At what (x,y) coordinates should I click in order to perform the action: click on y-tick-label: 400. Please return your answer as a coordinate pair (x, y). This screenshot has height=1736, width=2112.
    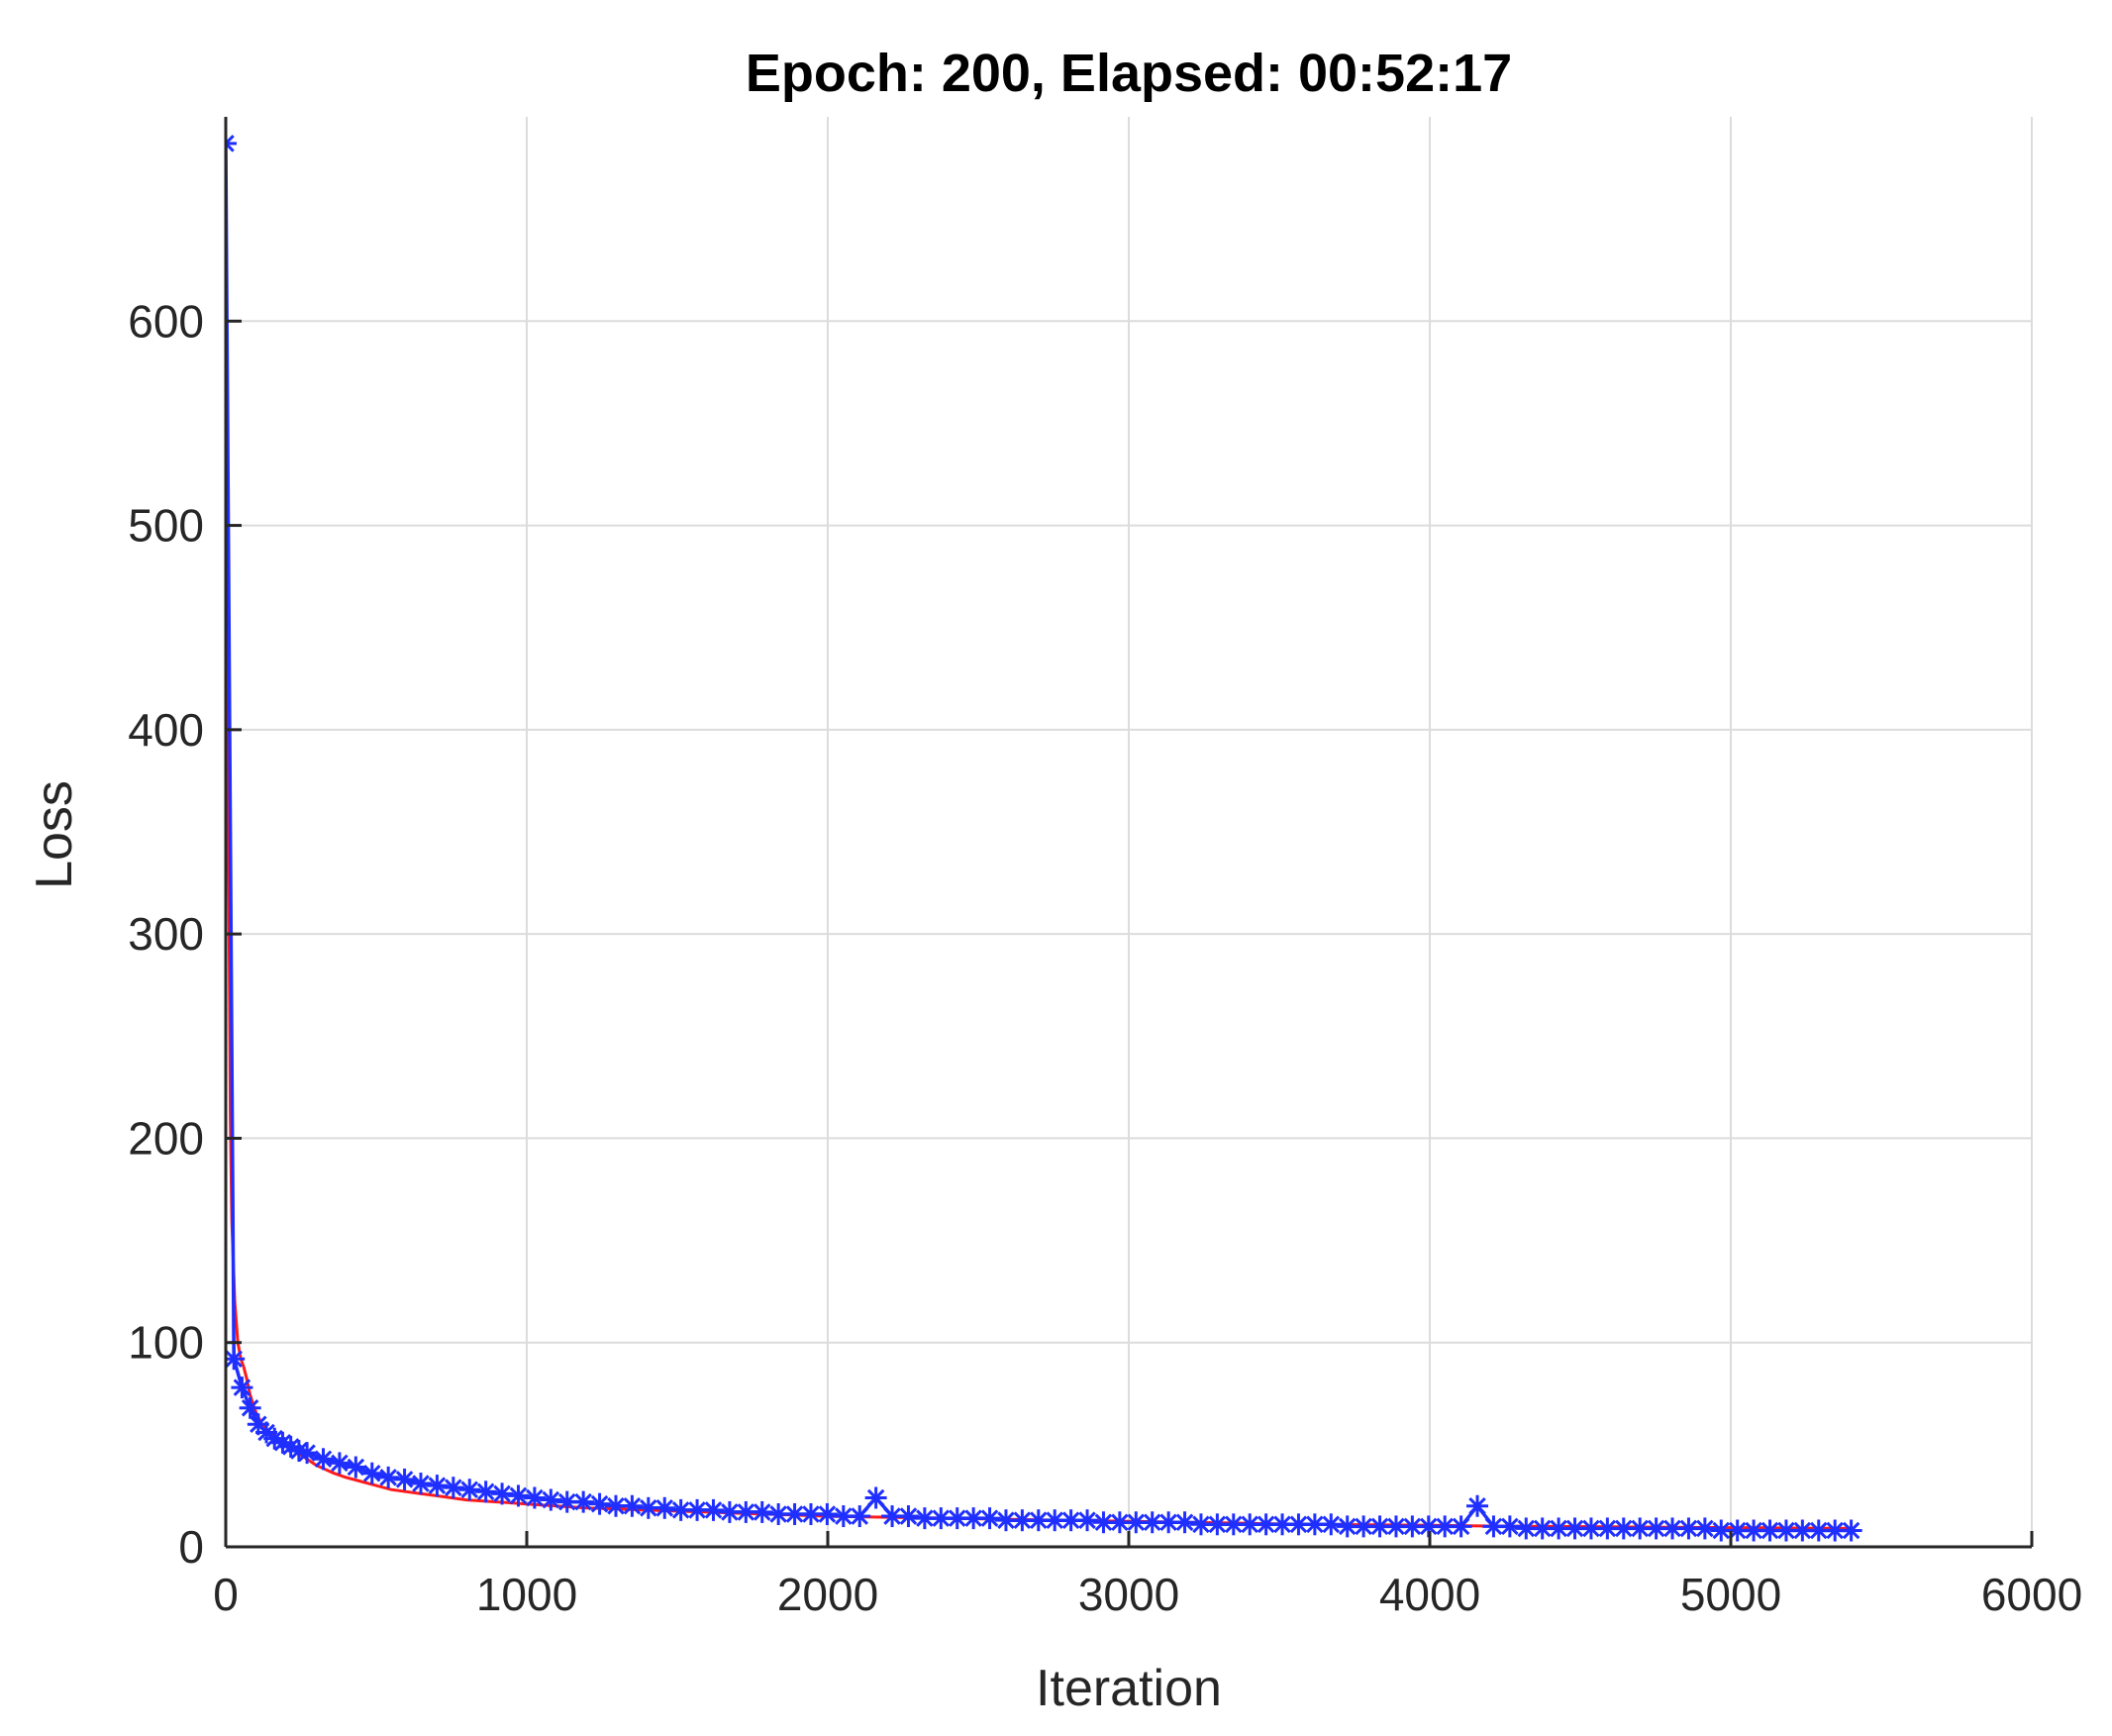
    Looking at the image, I should click on (166, 730).